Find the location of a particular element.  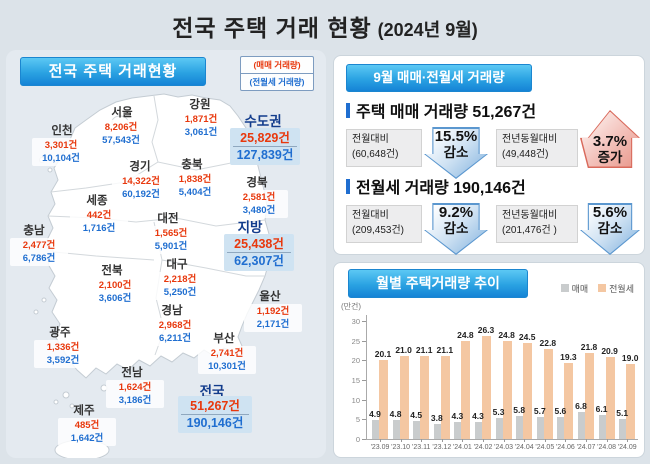

bar-rent-'24.08 is located at coordinates (610, 397).